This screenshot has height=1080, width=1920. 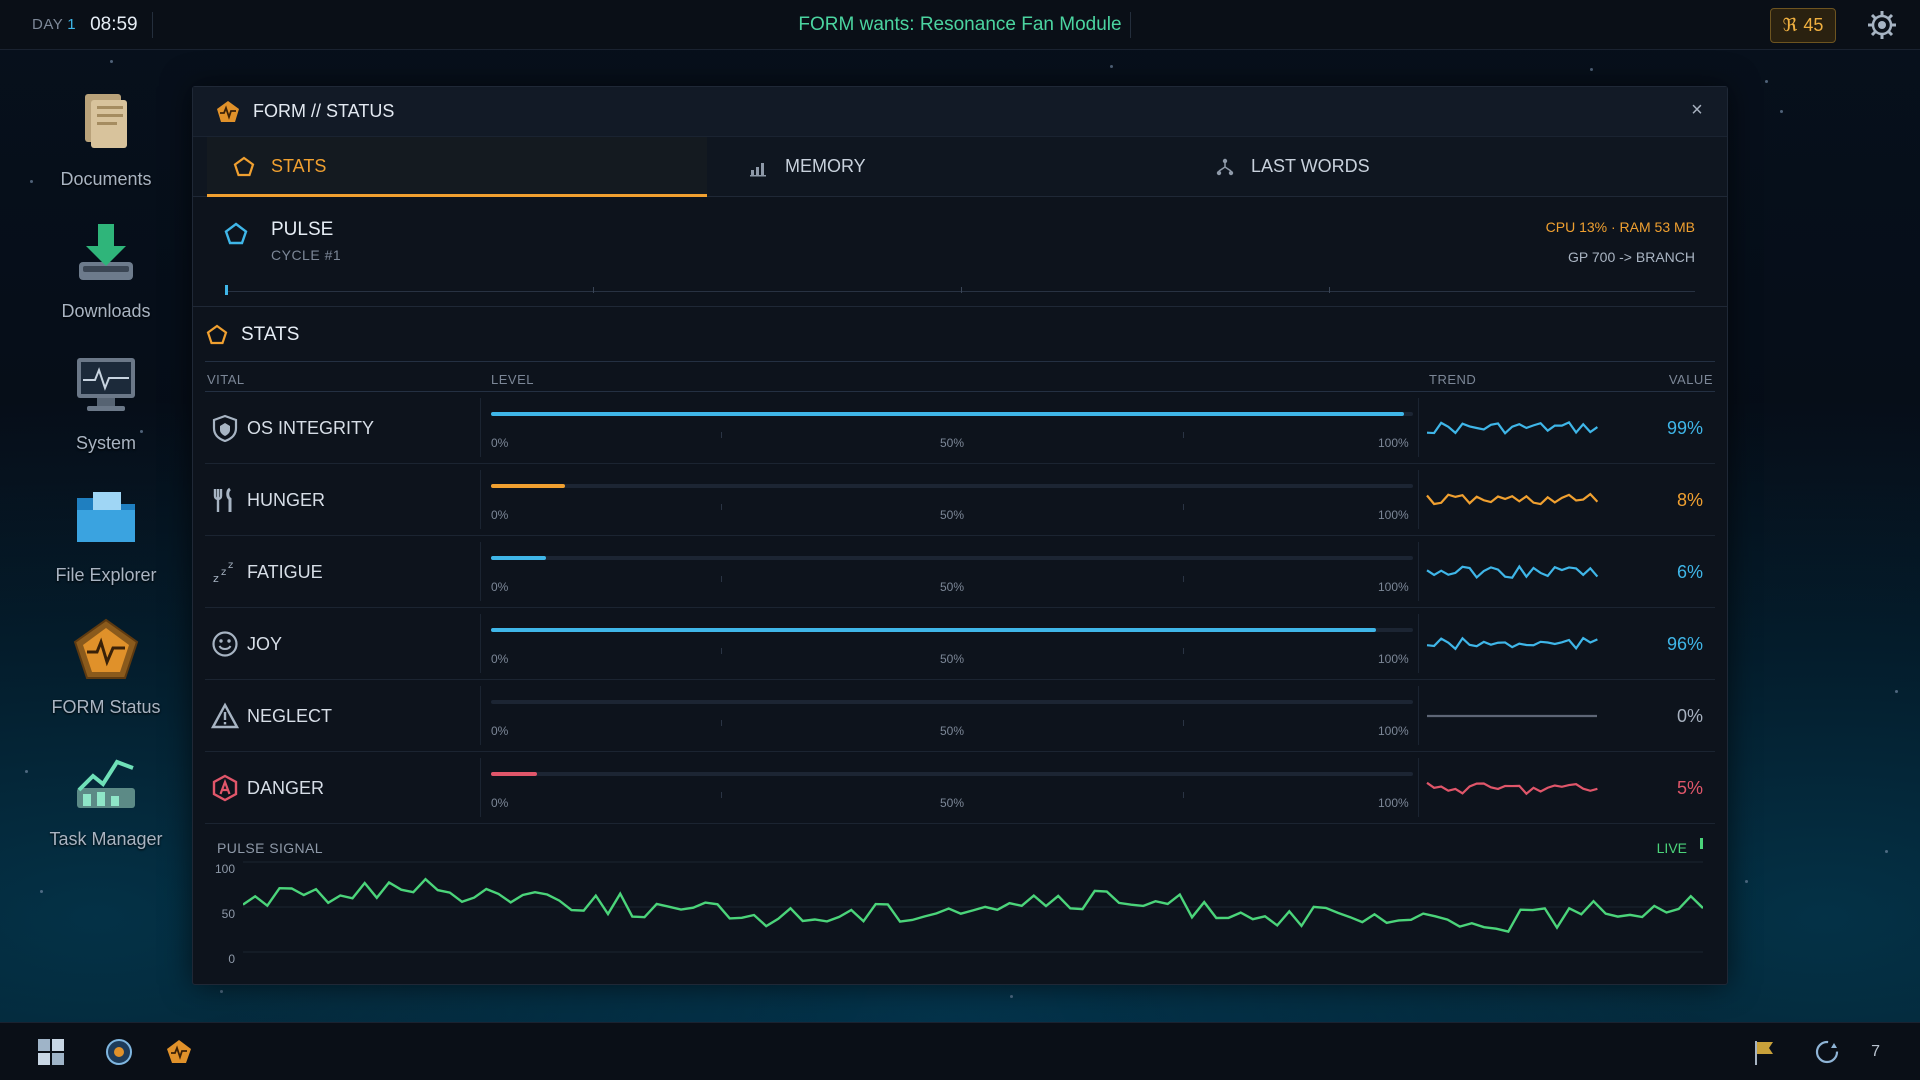 What do you see at coordinates (106, 139) in the screenshot?
I see `desktop-icon-documents: Documents` at bounding box center [106, 139].